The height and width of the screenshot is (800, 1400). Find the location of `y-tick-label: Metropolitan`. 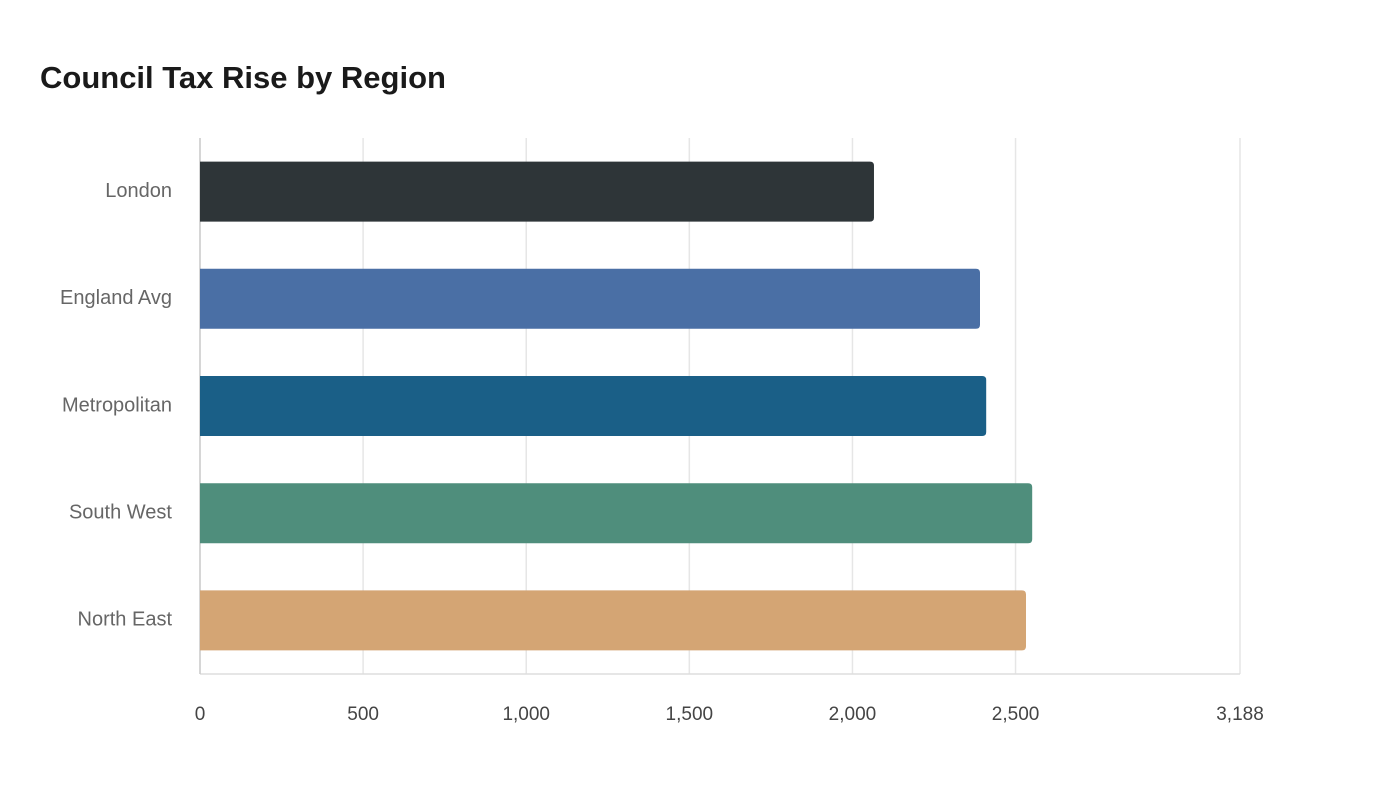

y-tick-label: Metropolitan is located at coordinates (117, 405).